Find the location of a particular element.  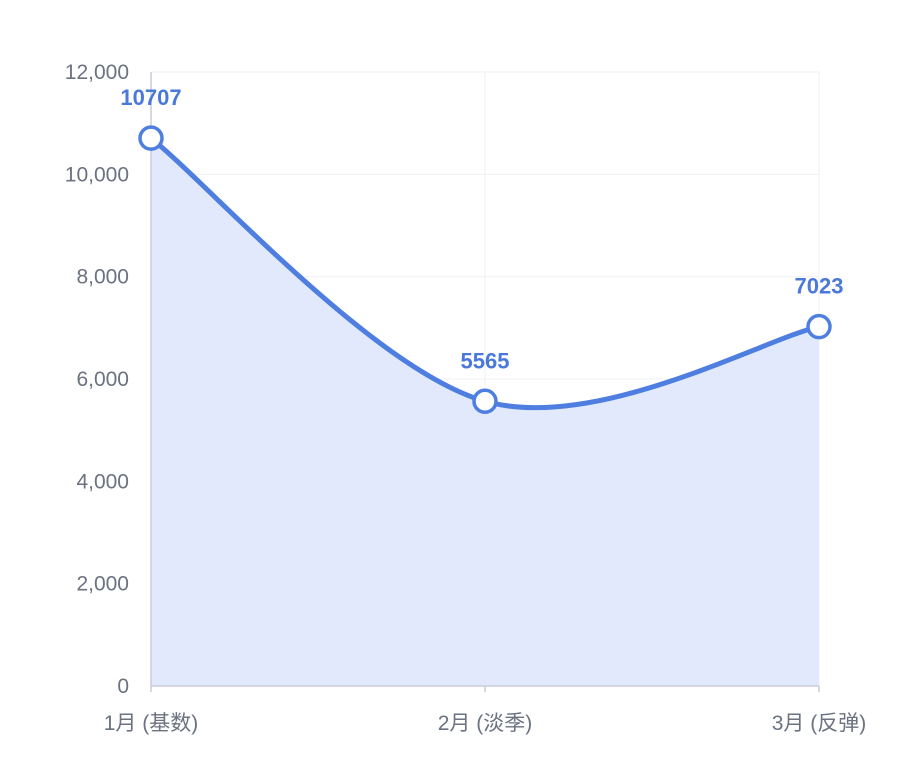

y-tick-label: 6,000 is located at coordinates (102, 379).